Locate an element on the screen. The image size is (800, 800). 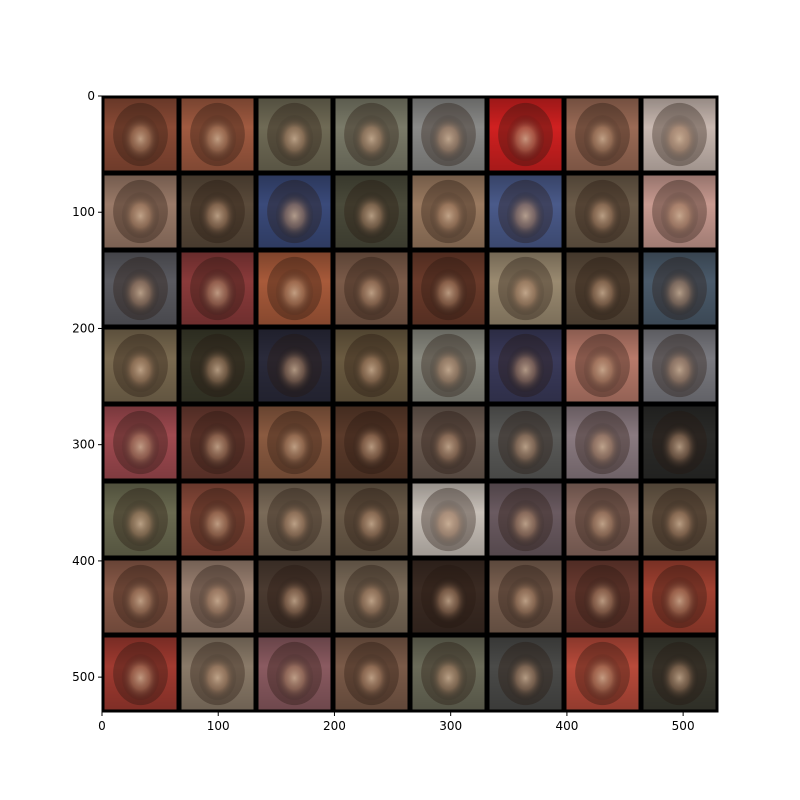
x-tick-label: 400 is located at coordinates (566, 726).